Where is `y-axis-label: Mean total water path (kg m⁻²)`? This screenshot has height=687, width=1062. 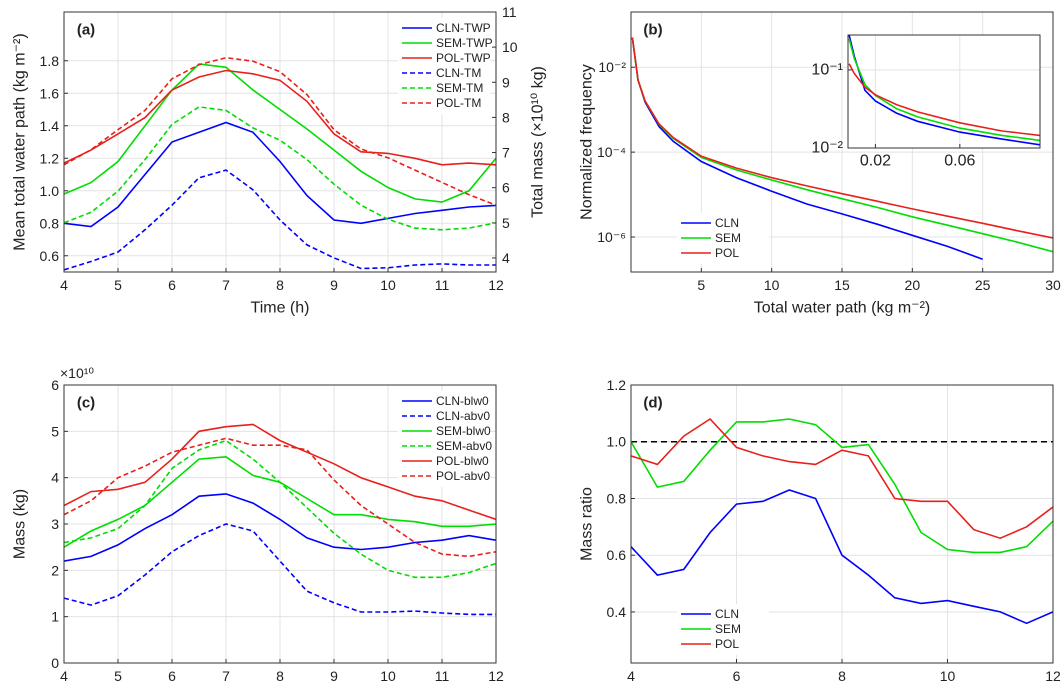
y-axis-label: Mean total water path (kg m⁻²) is located at coordinates (20, 141).